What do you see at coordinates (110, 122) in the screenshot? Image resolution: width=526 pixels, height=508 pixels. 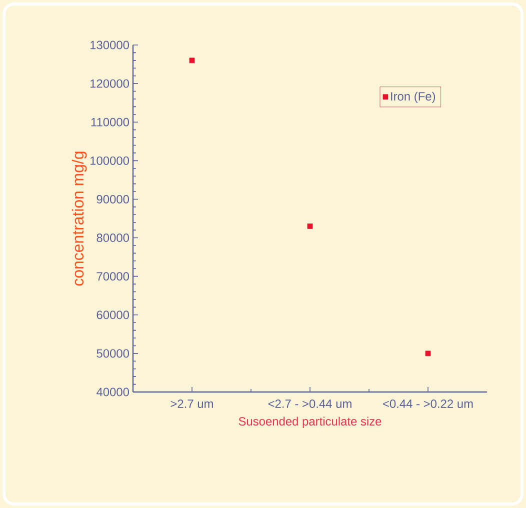 I see `y-tick-label: 110000` at bounding box center [110, 122].